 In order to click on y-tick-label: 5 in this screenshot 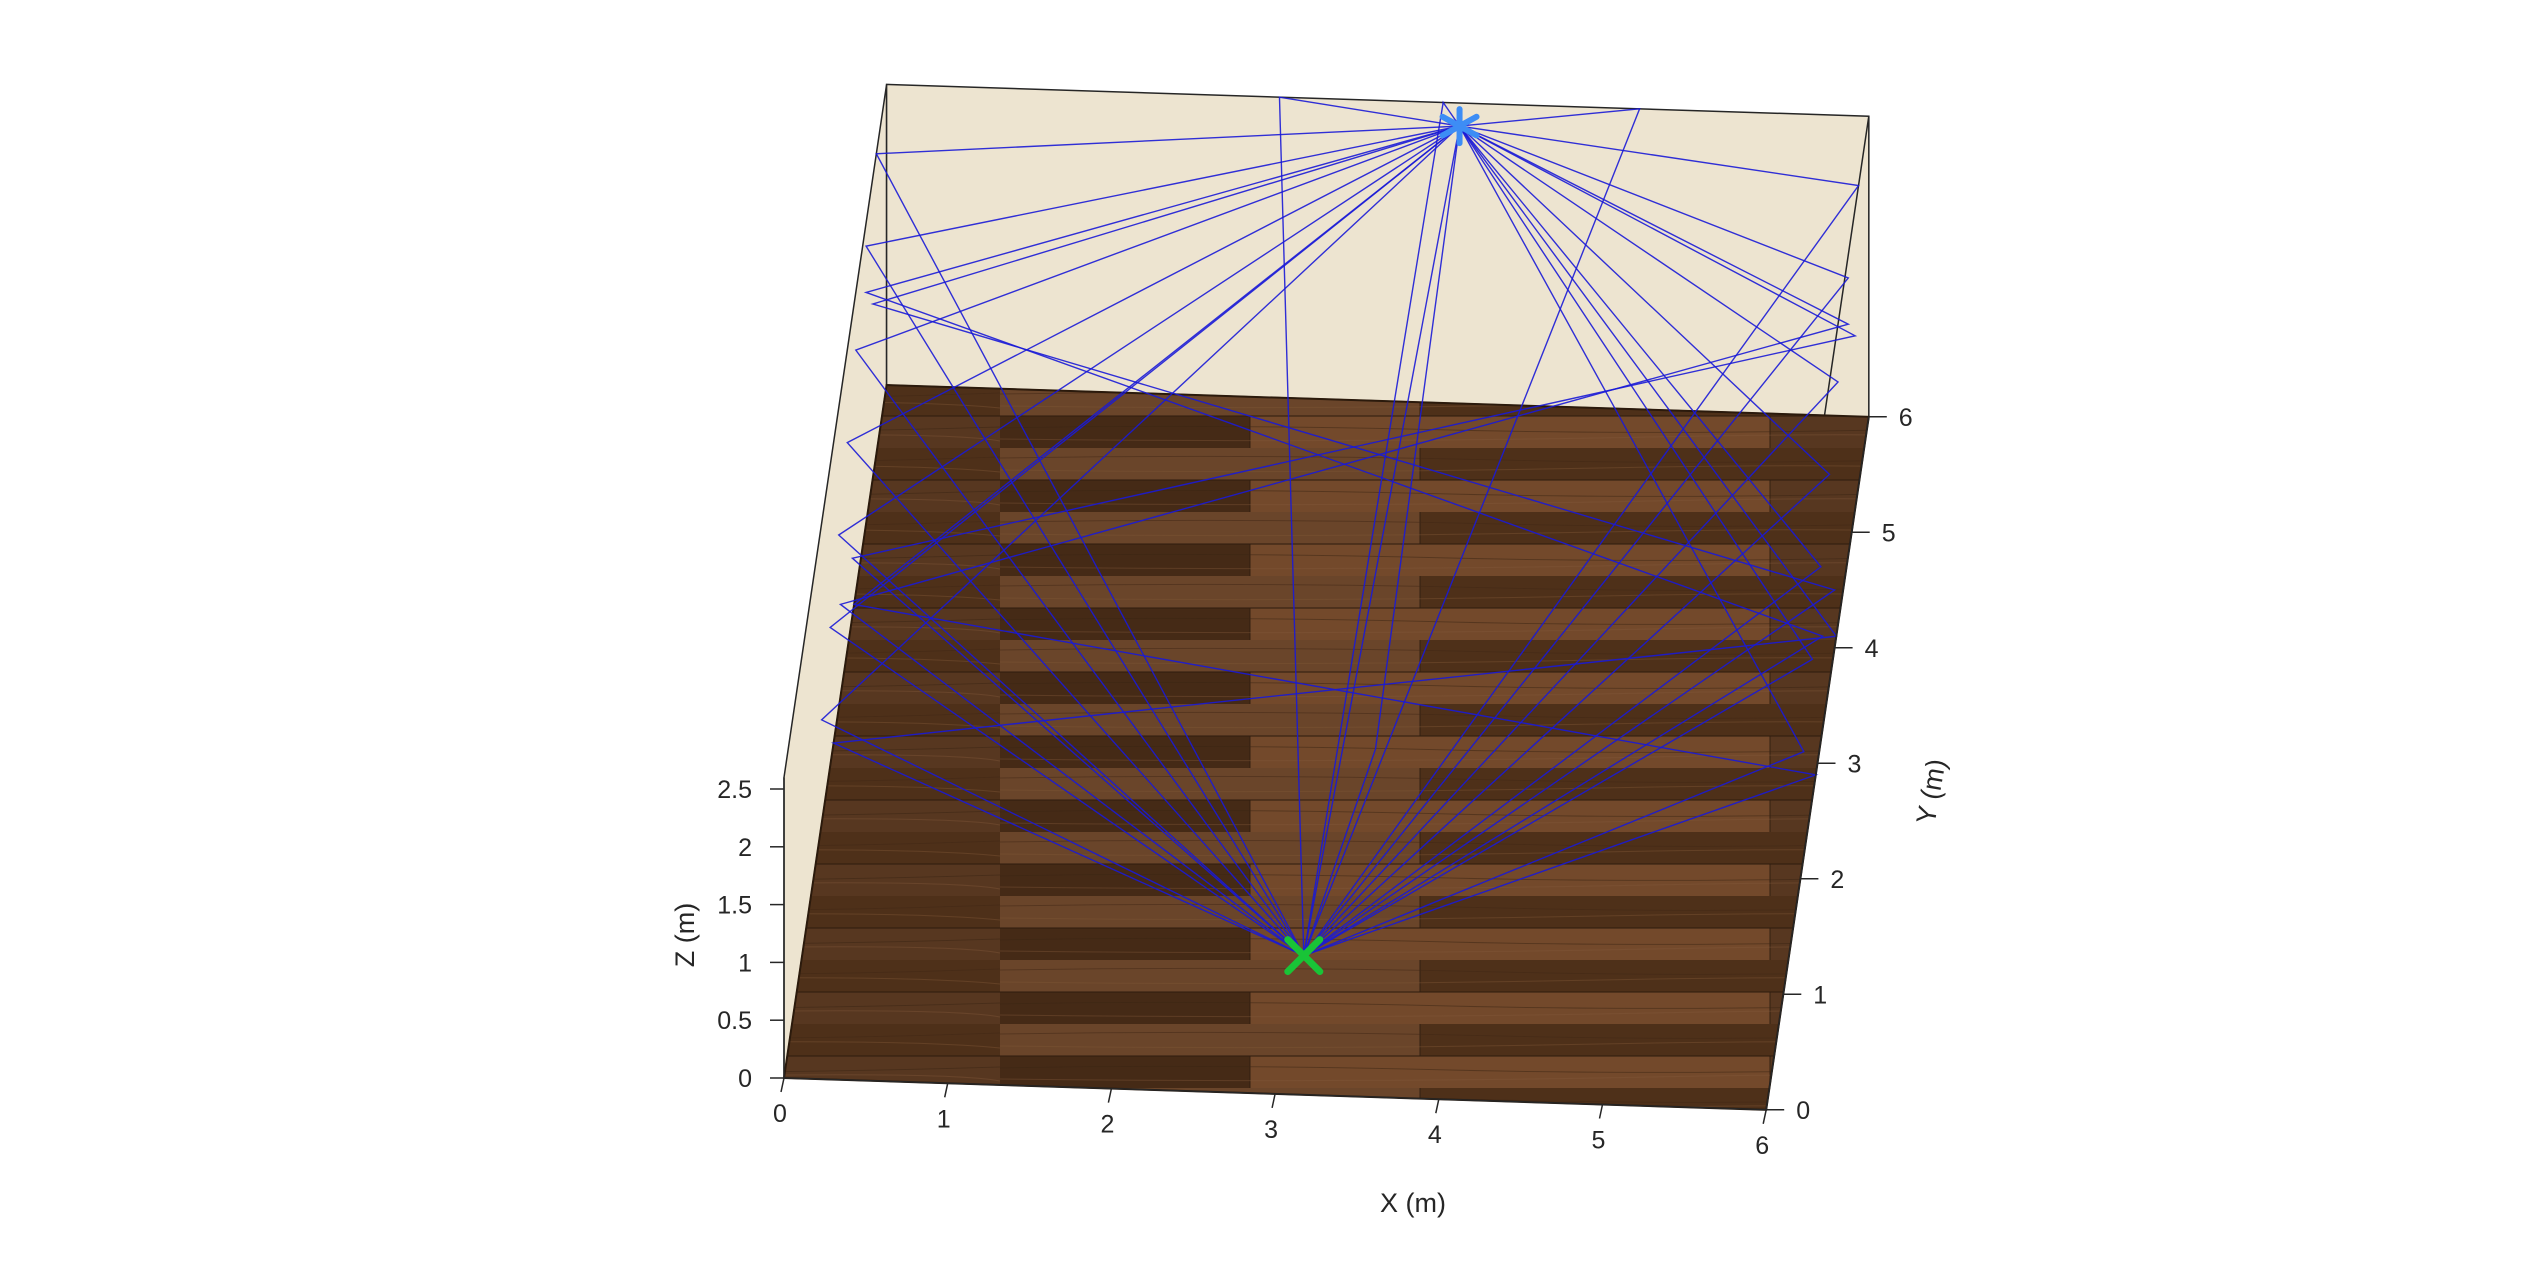, I will do `click(1889, 533)`.